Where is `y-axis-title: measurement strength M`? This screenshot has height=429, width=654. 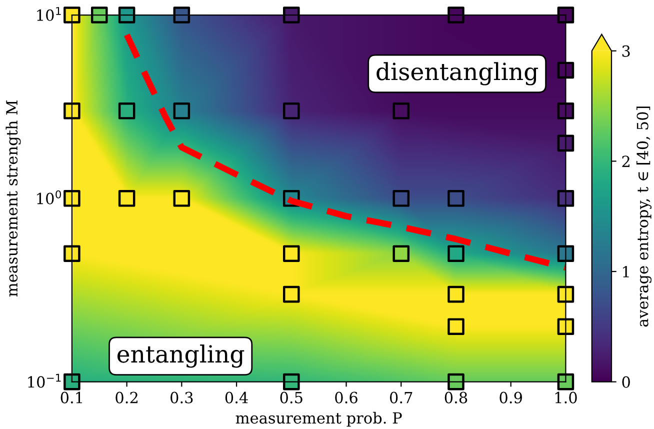 y-axis-title: measurement strength M is located at coordinates (13, 198).